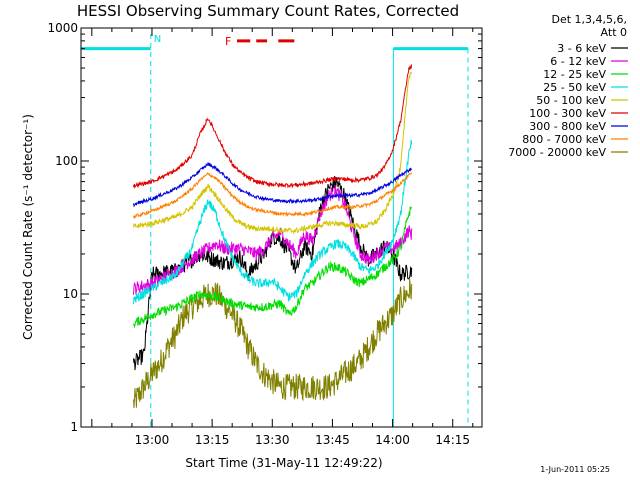 The height and width of the screenshot is (480, 640). Describe the element at coordinates (283, 463) in the screenshot. I see `x-axis-label: Start Time (31-May-11 12:49:22)` at that location.